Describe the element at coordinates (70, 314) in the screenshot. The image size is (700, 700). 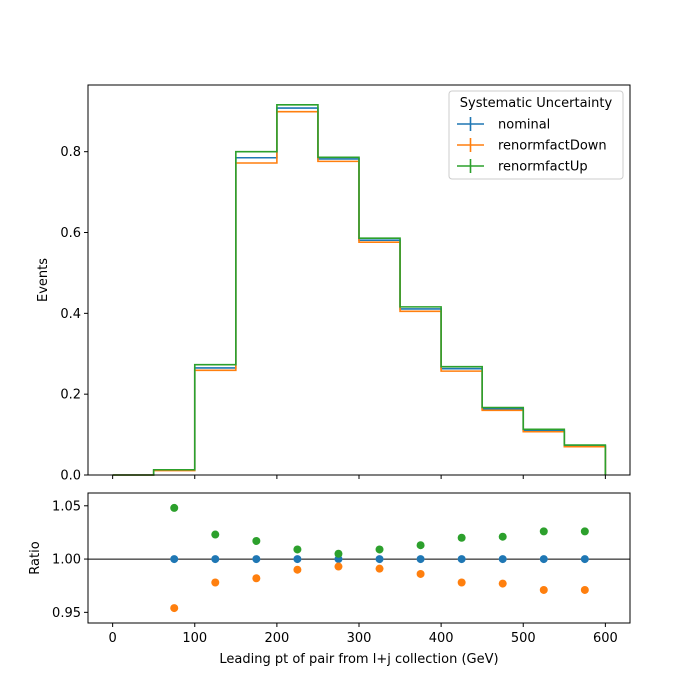
I see `main-y-tick-label: 0.4` at that location.